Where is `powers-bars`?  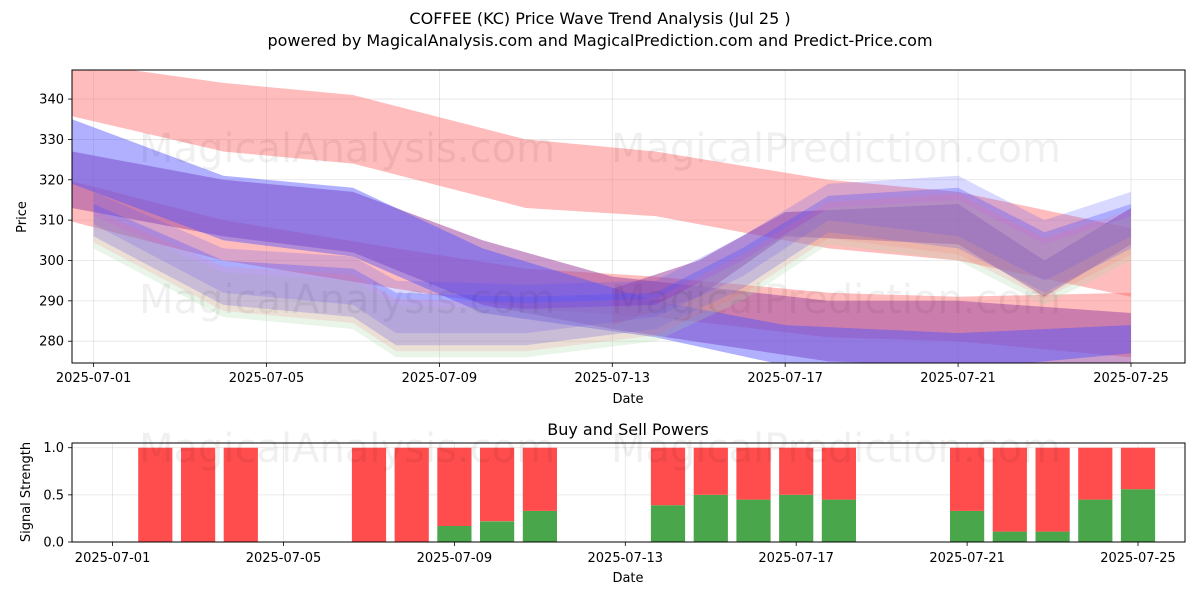
powers-bars is located at coordinates (647, 494).